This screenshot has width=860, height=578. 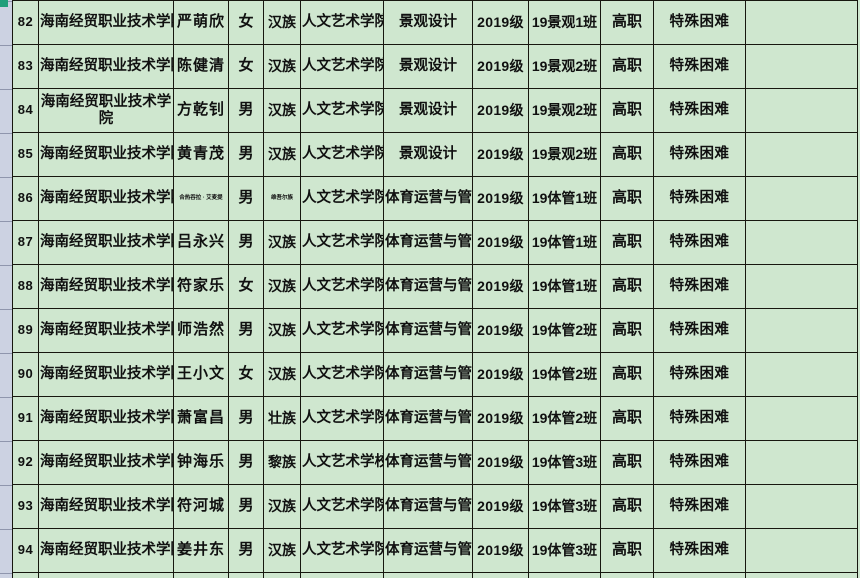 What do you see at coordinates (201, 374) in the screenshot?
I see `cell-name: 王小文` at bounding box center [201, 374].